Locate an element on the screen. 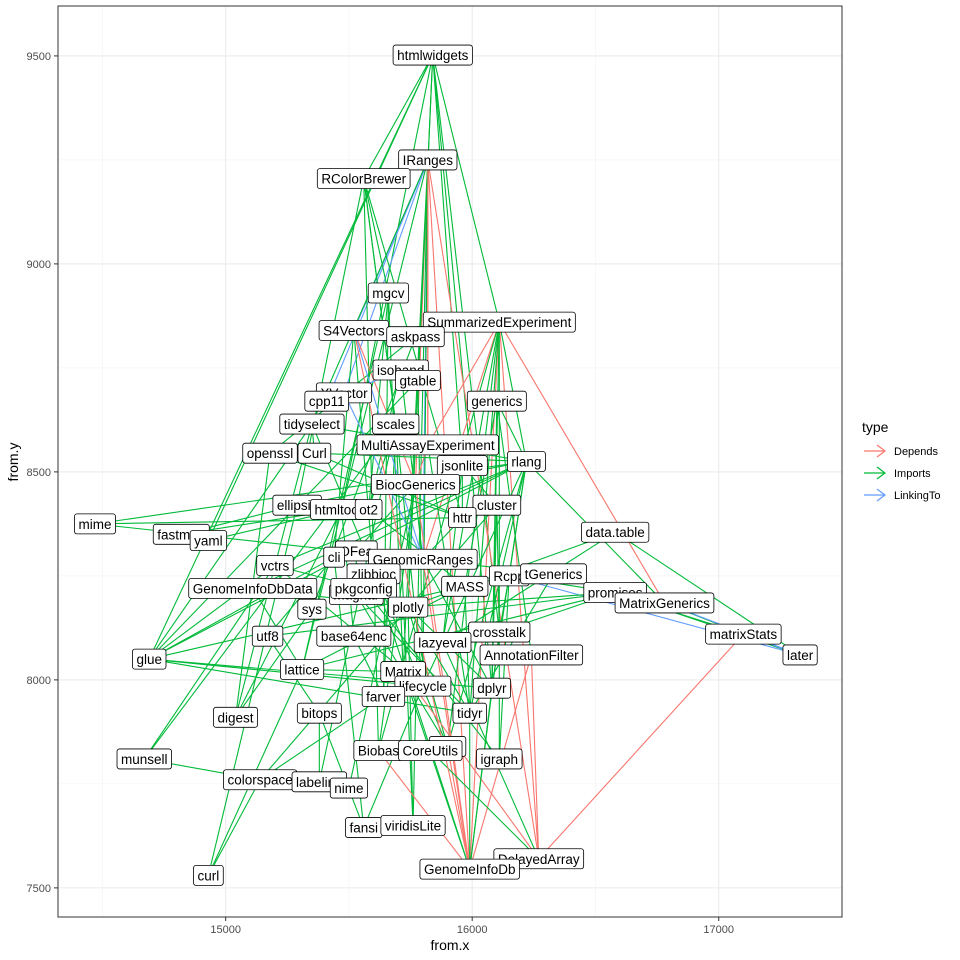  node-genomeinfodbdata: GenomeInfoDbData is located at coordinates (253, 588).